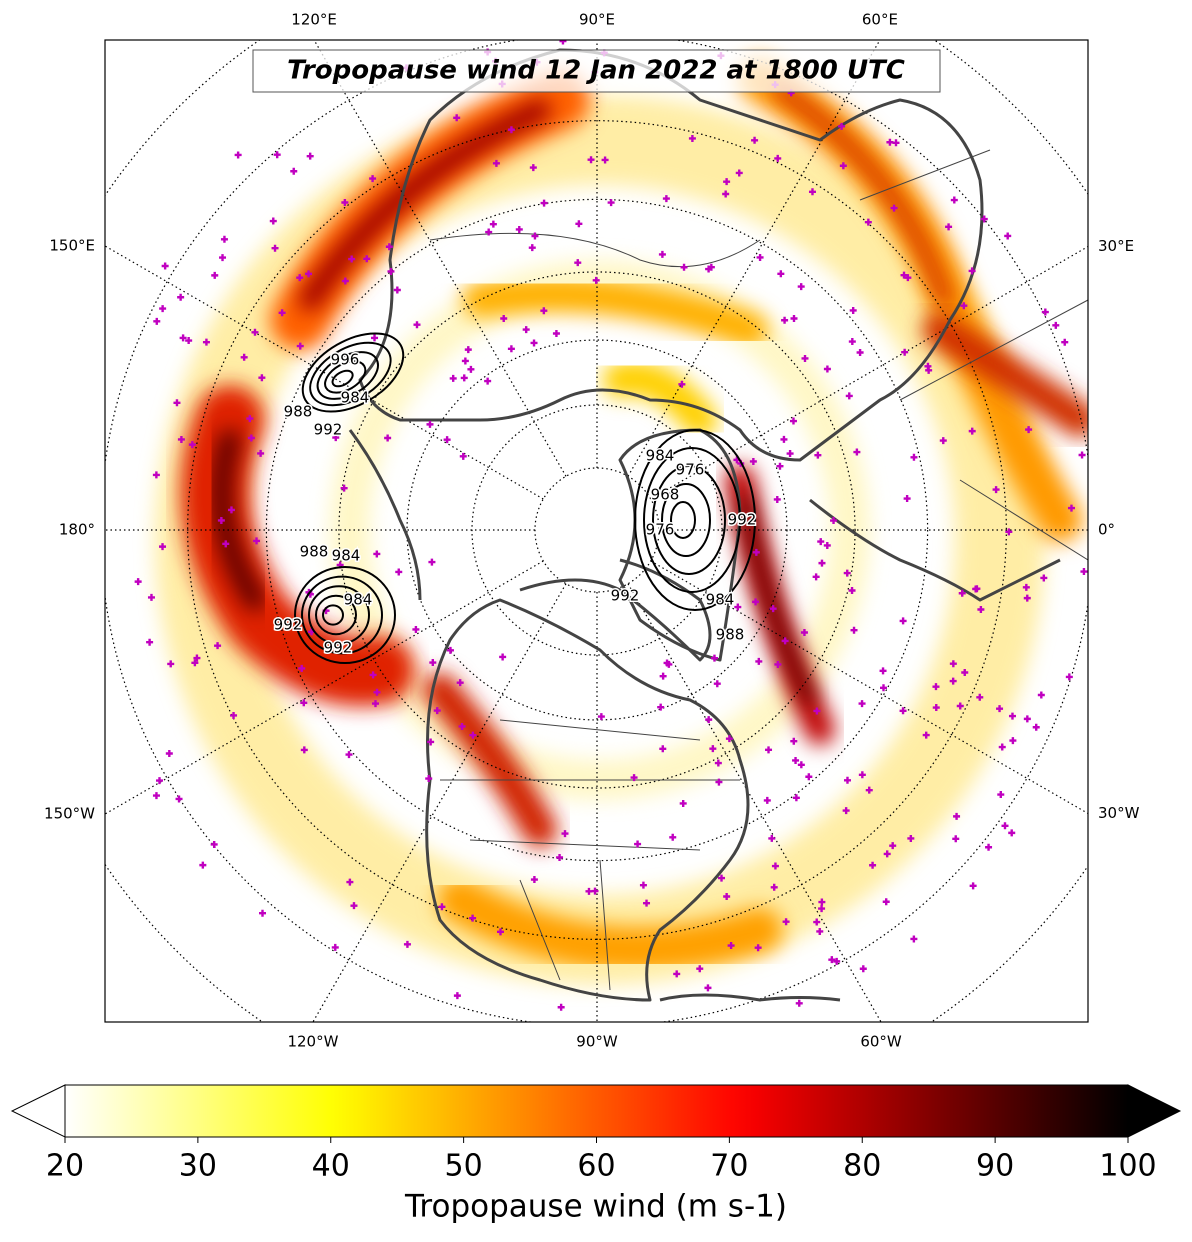 Image resolution: width=1192 pixels, height=1242 pixels. I want to click on colorbar-scale, so click(596, 1111).